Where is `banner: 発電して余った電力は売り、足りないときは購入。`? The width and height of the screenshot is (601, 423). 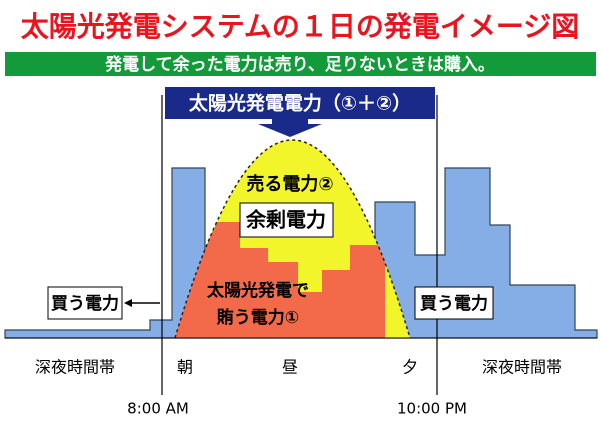 banner: 発電して余った電力は売り、足りないときは購入。 is located at coordinates (299, 64).